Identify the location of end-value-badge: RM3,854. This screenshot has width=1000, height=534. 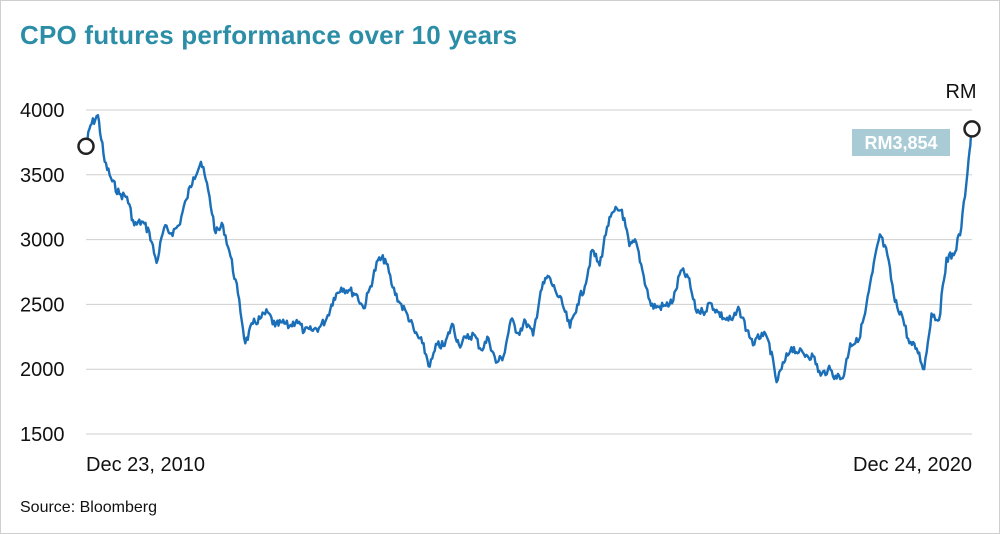
(901, 142).